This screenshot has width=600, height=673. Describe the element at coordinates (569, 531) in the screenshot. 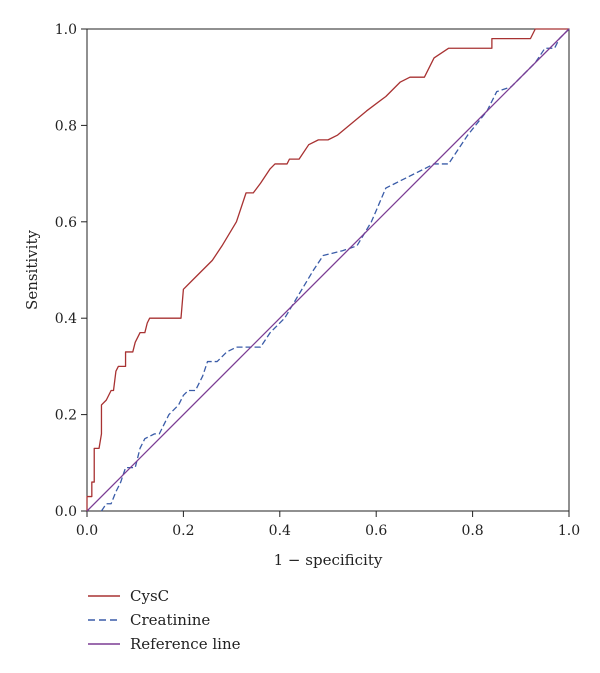

I see `x-tick-label: 1.0` at that location.